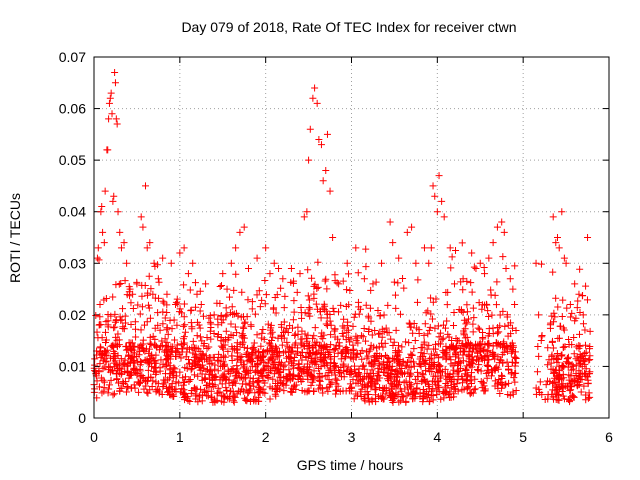  What do you see at coordinates (72, 160) in the screenshot?
I see `y-tick-label: 0.05` at bounding box center [72, 160].